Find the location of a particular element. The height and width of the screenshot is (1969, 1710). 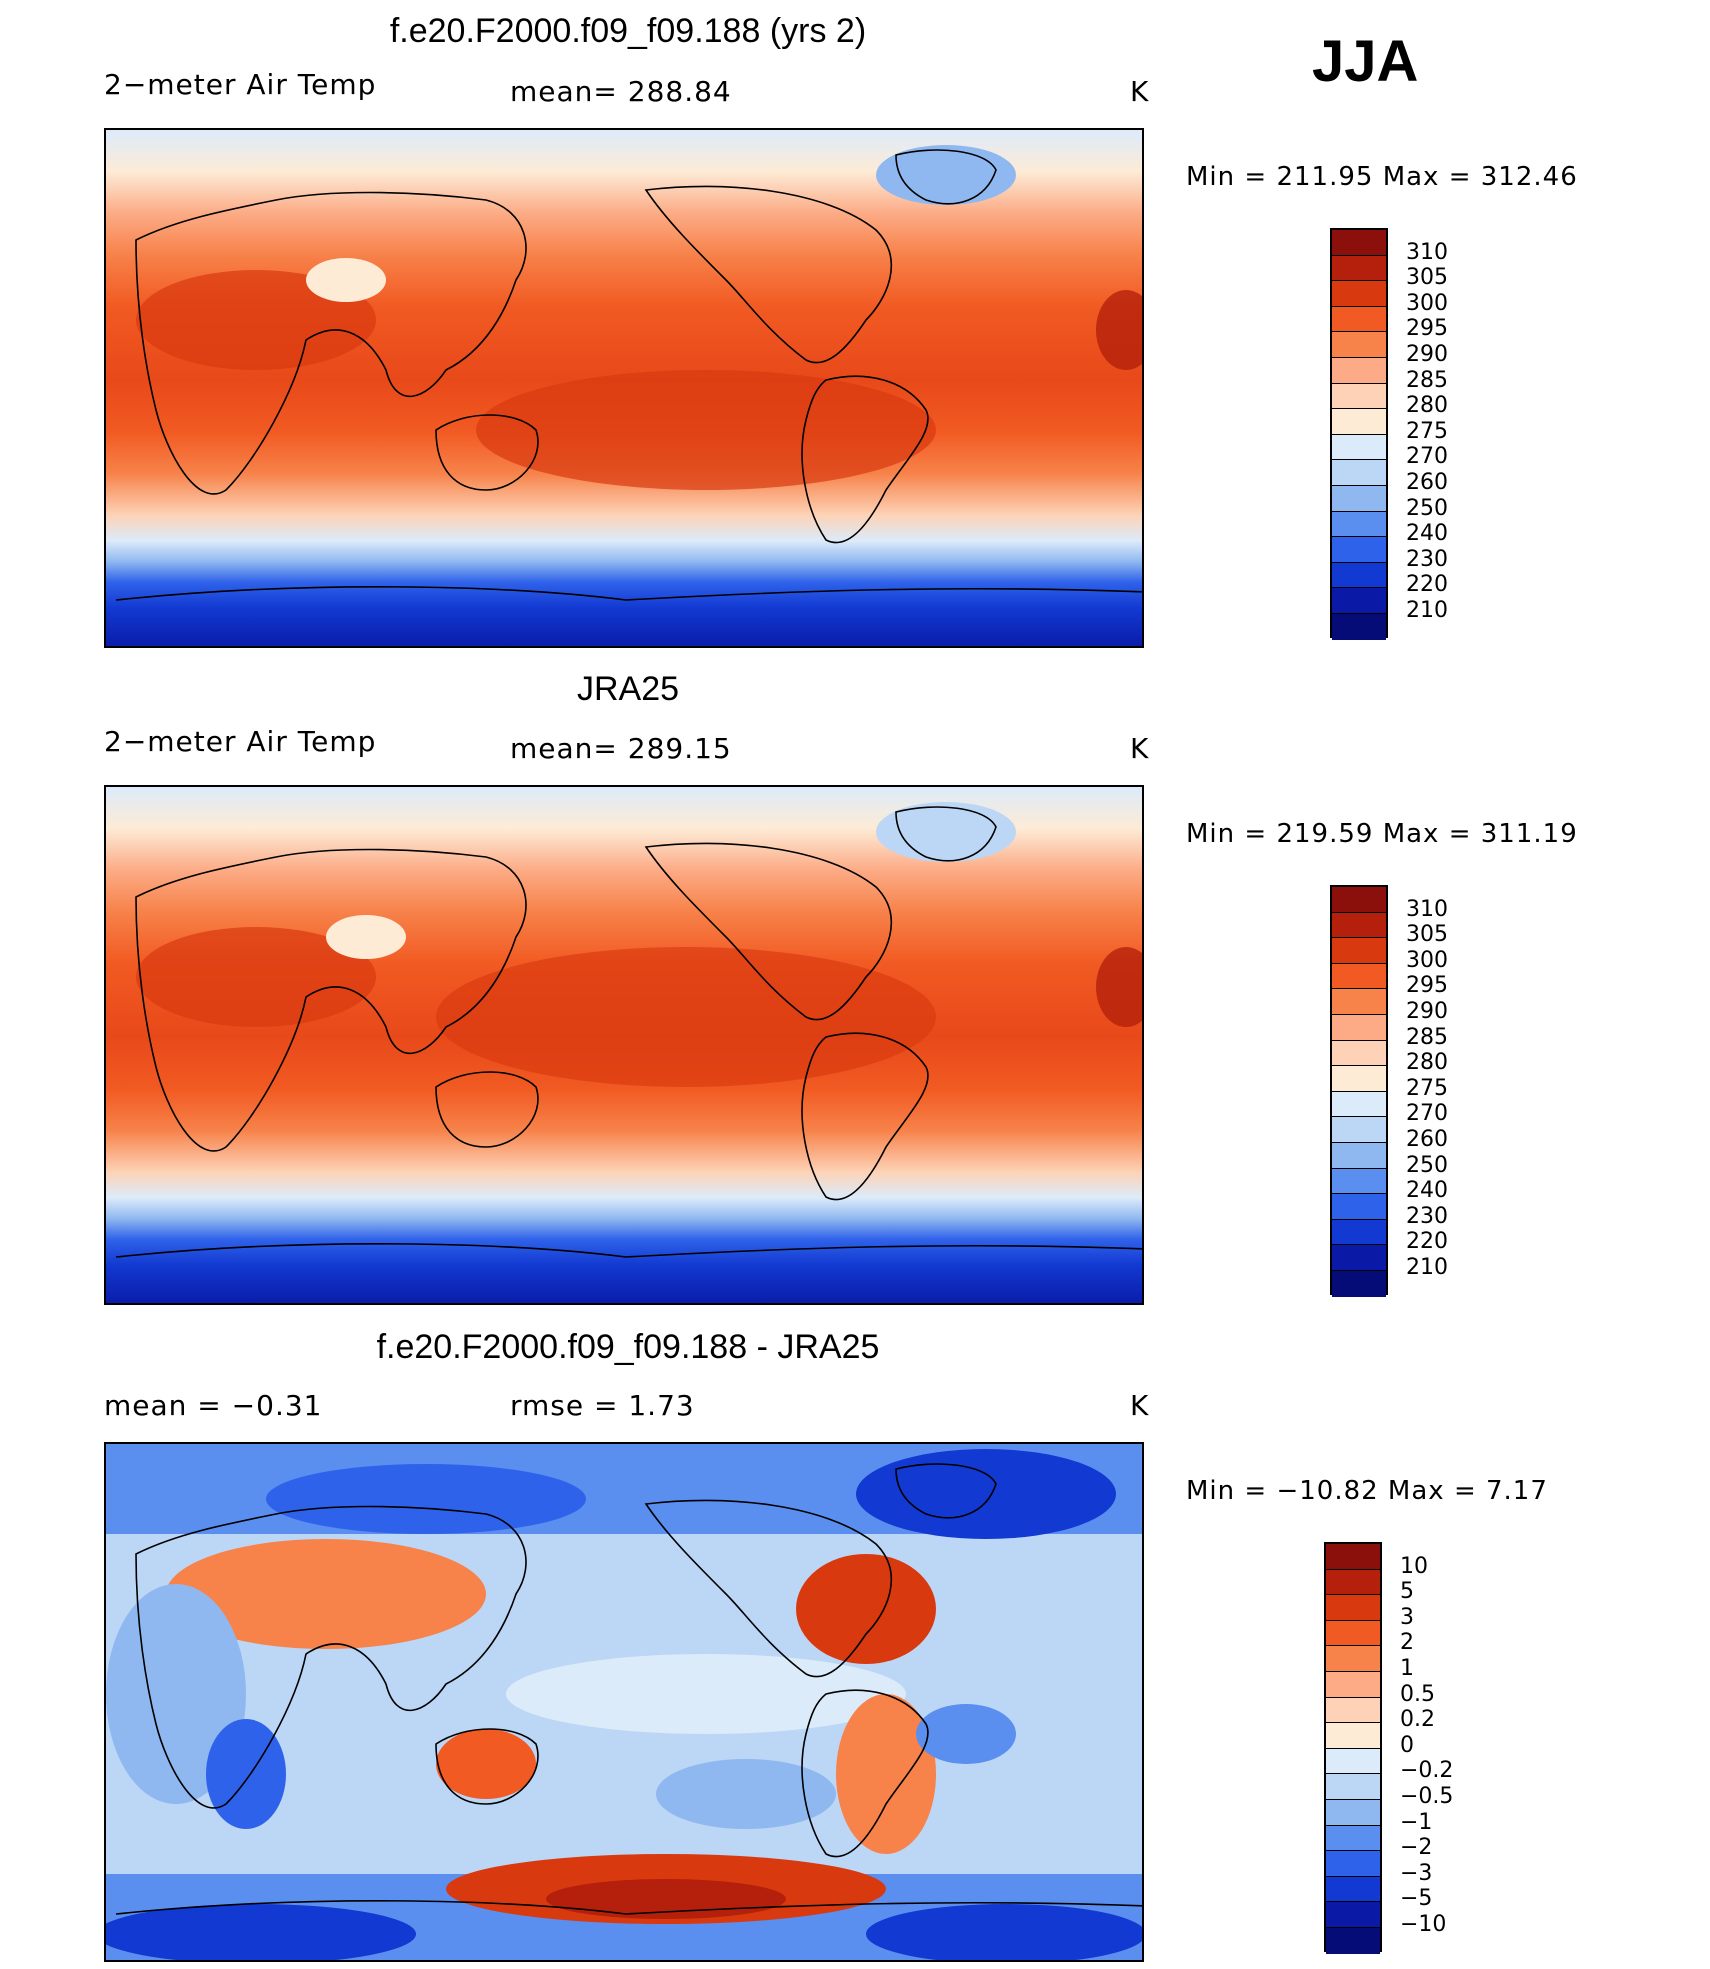

panel2-units: K is located at coordinates (1140, 748).